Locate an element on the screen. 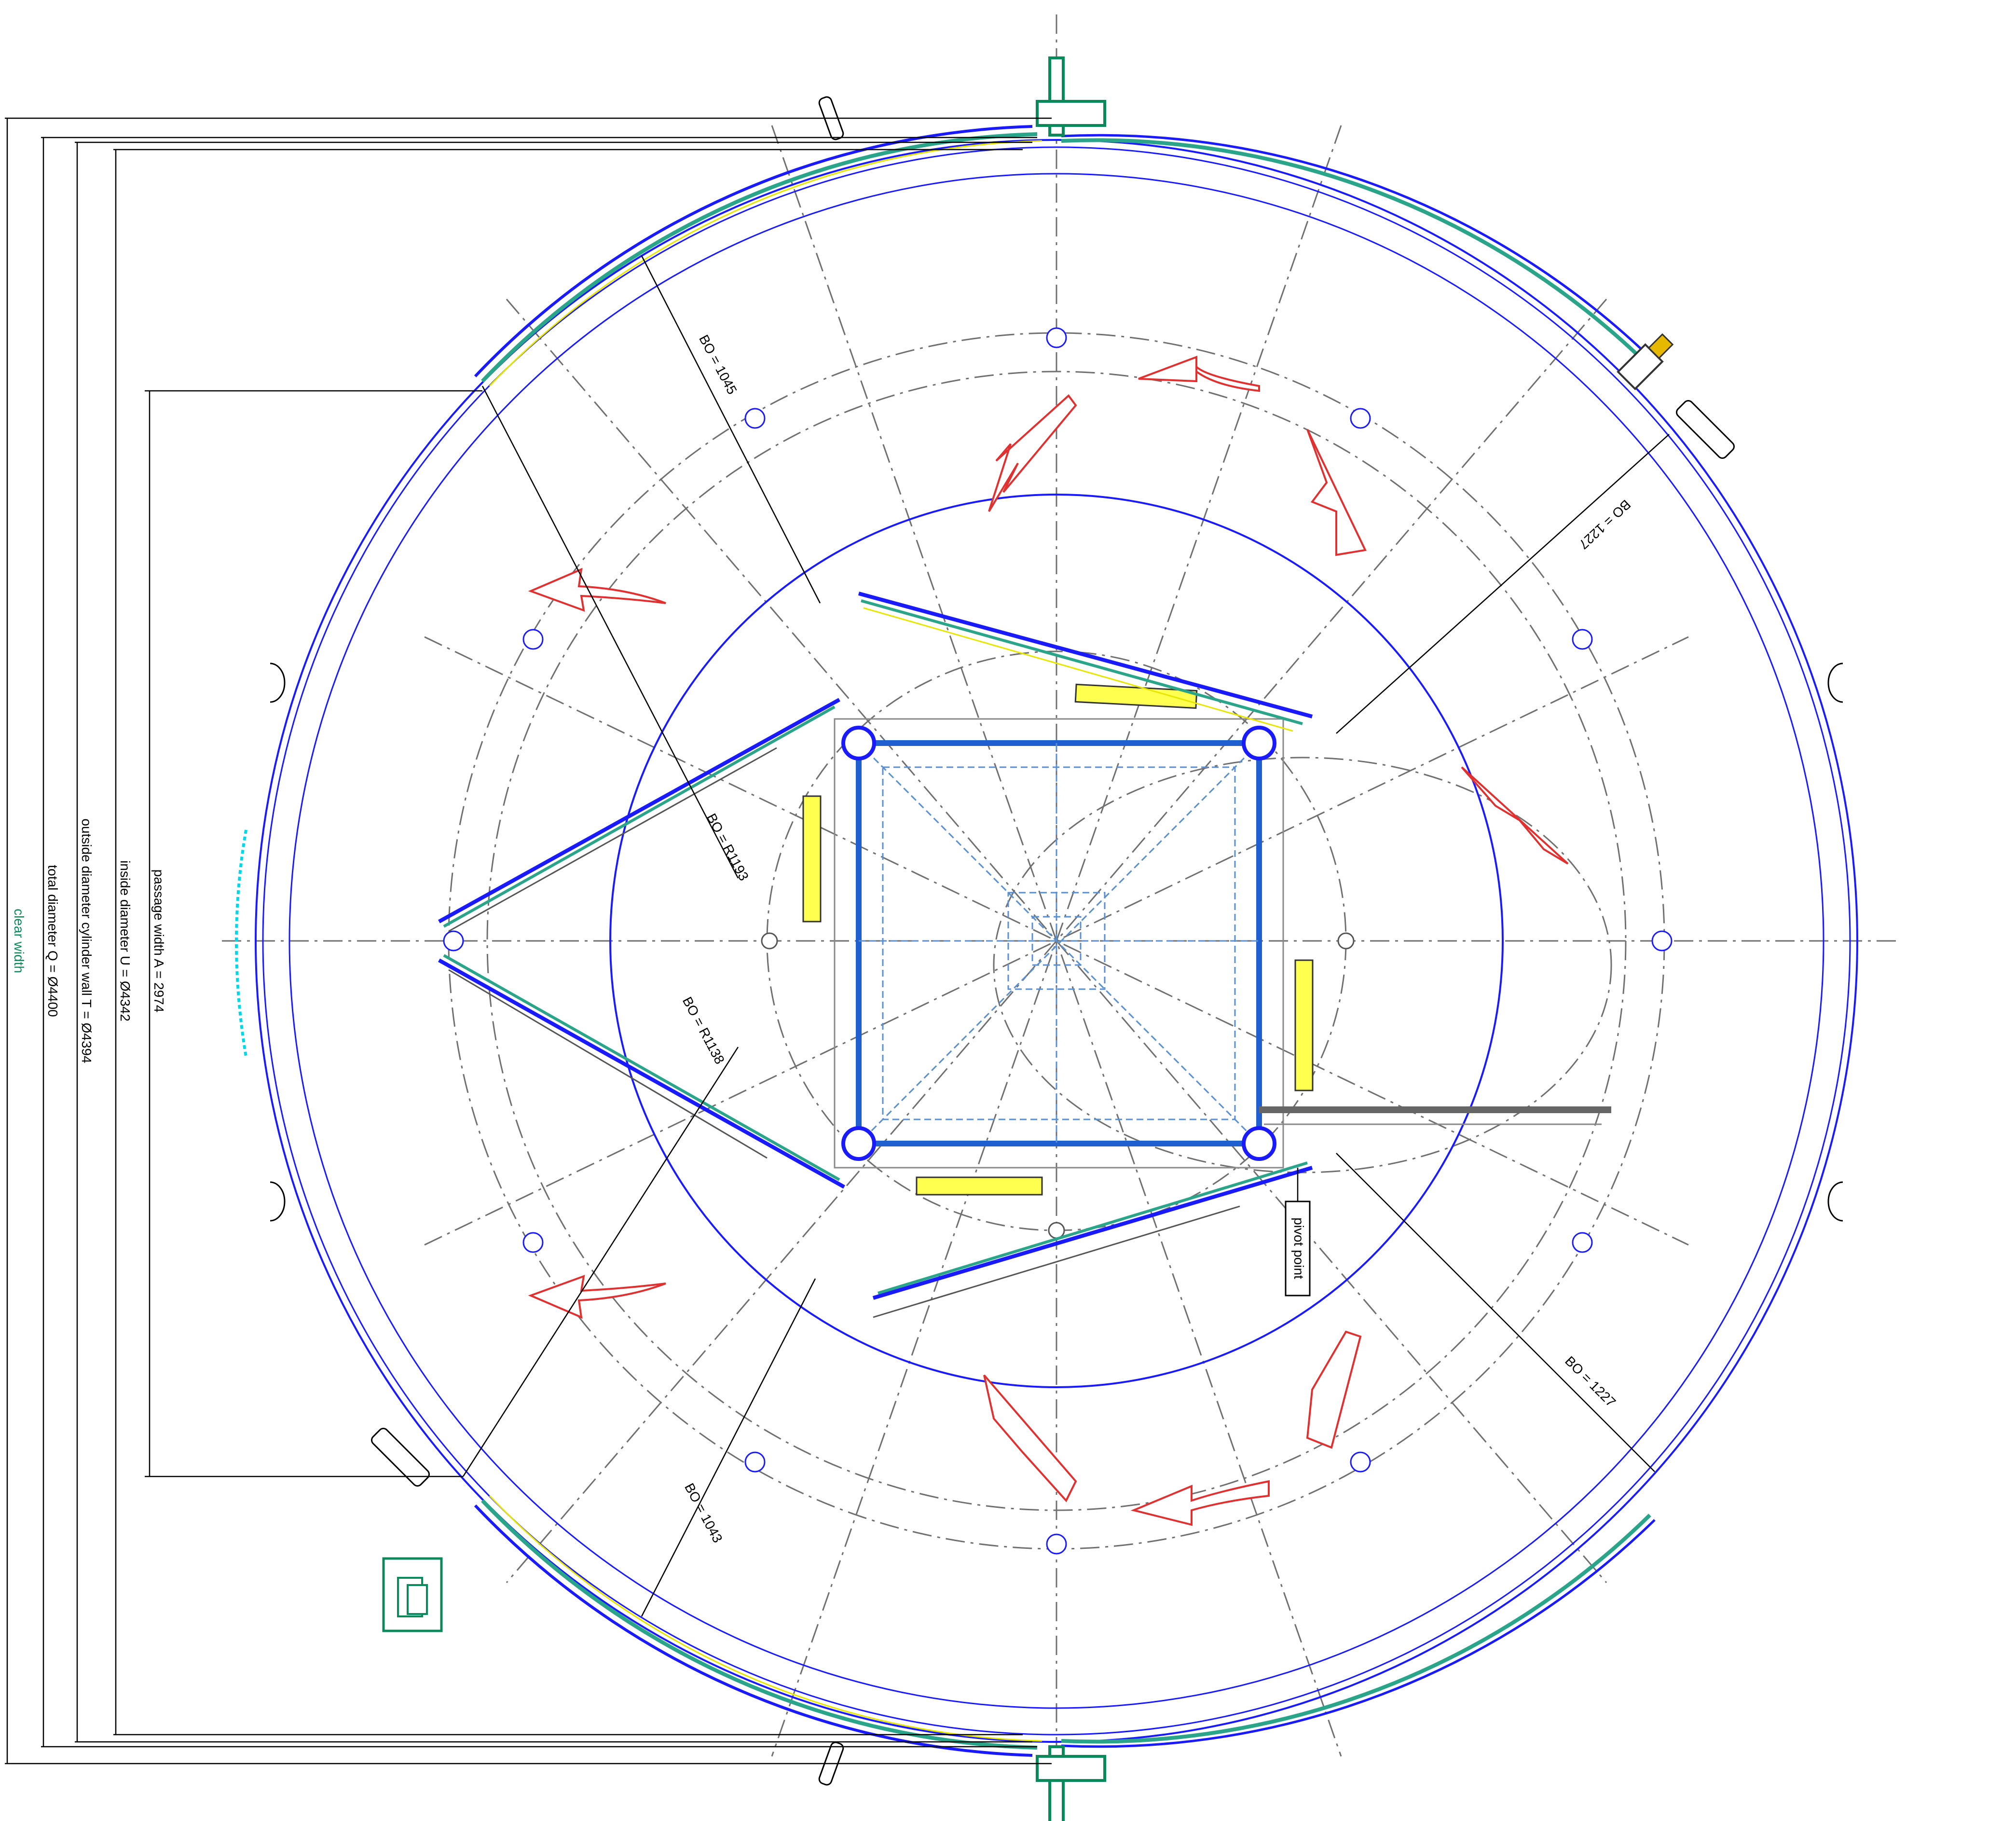 Image resolution: width=2016 pixels, height=1821 pixels. top-mount-green is located at coordinates (1071, 939).